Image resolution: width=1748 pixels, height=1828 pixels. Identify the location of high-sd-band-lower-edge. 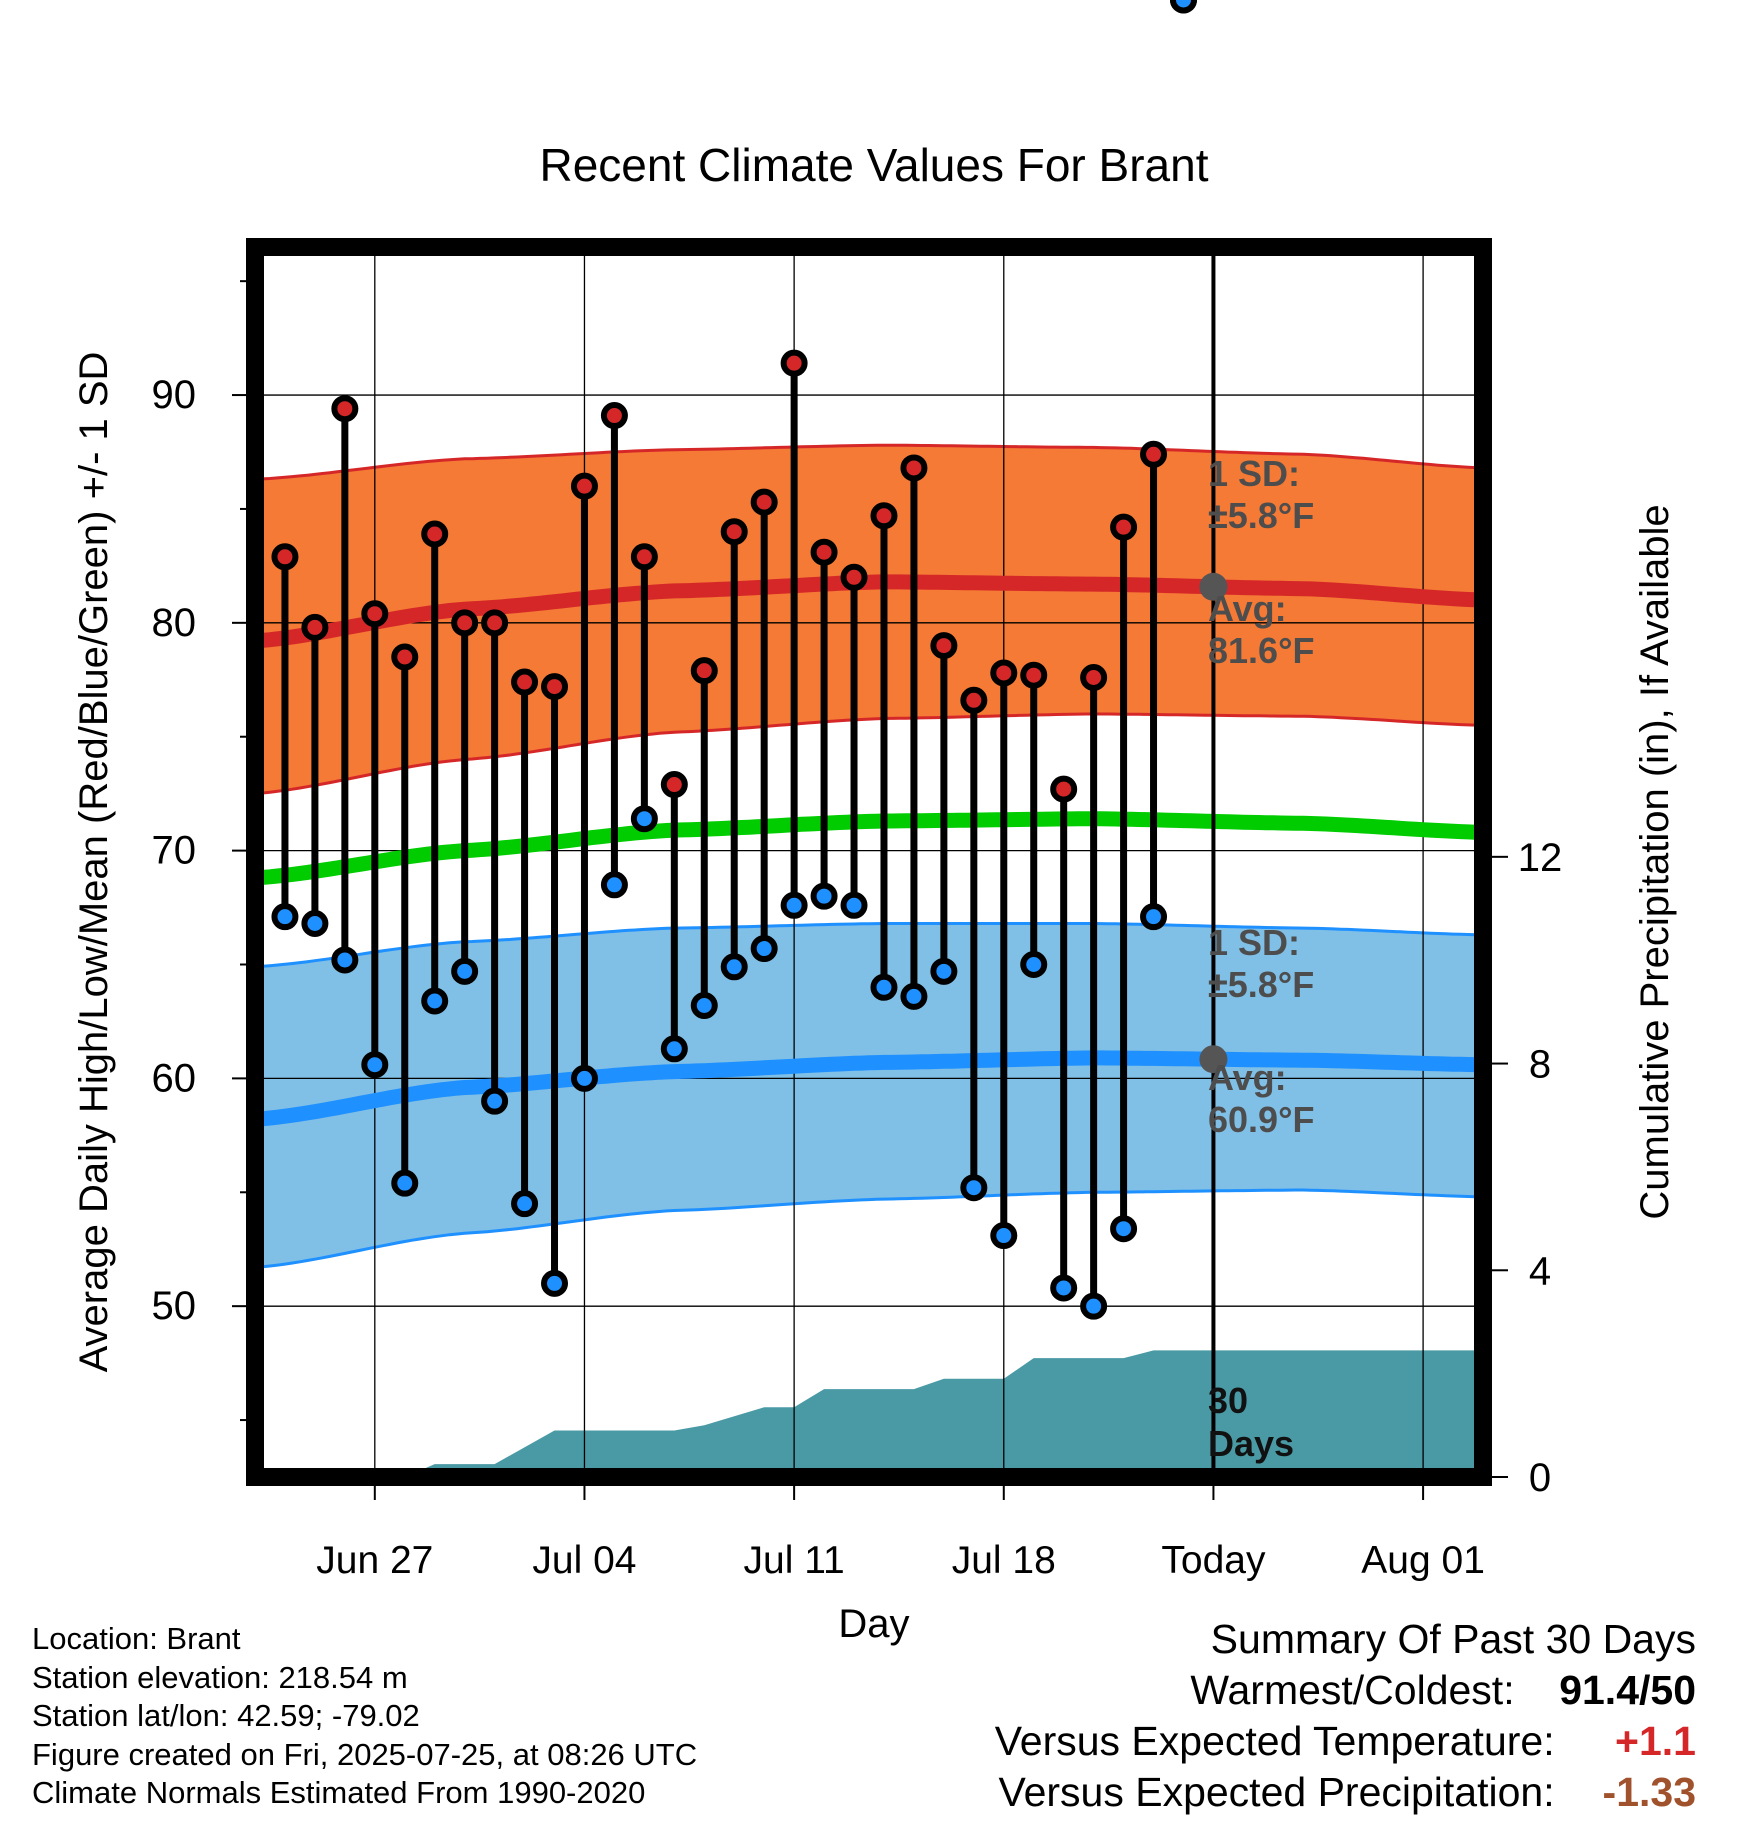
(869, 754).